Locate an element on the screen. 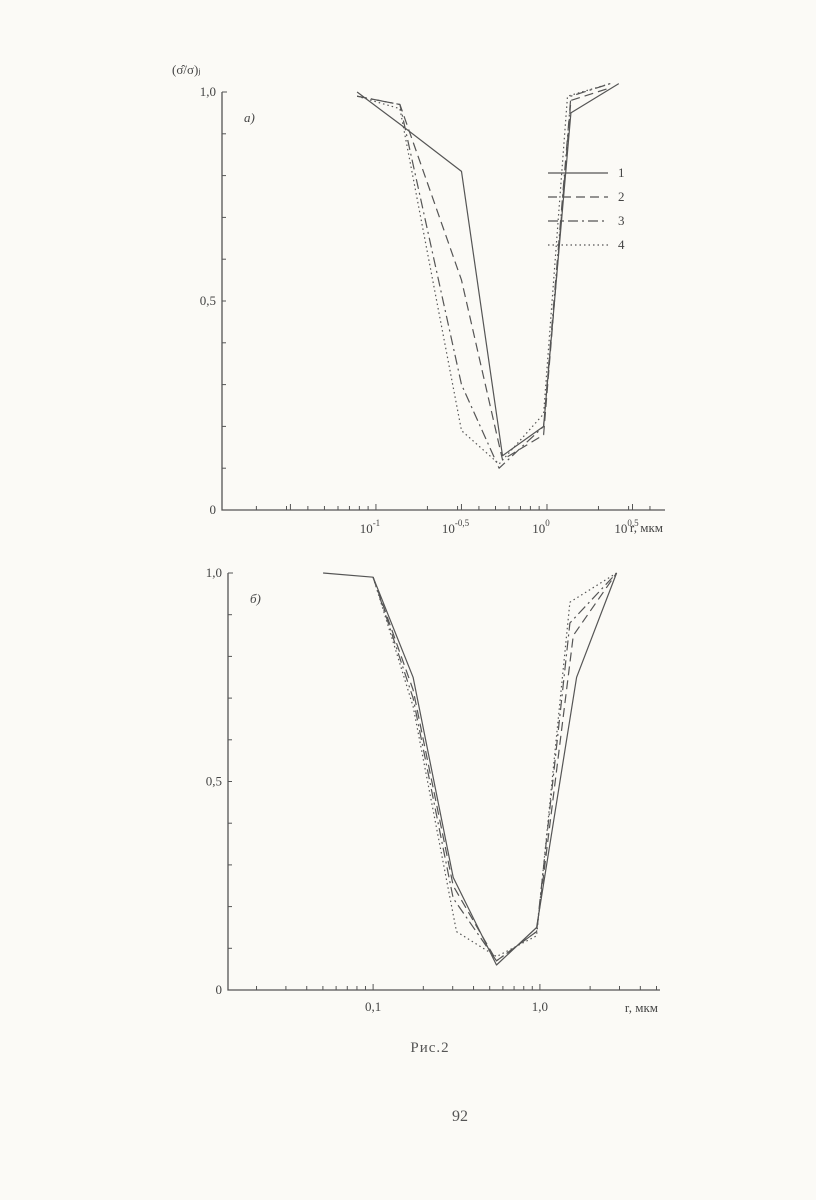 The width and height of the screenshot is (816, 1200). x-tick-label: 10⁰ is located at coordinates (541, 527).